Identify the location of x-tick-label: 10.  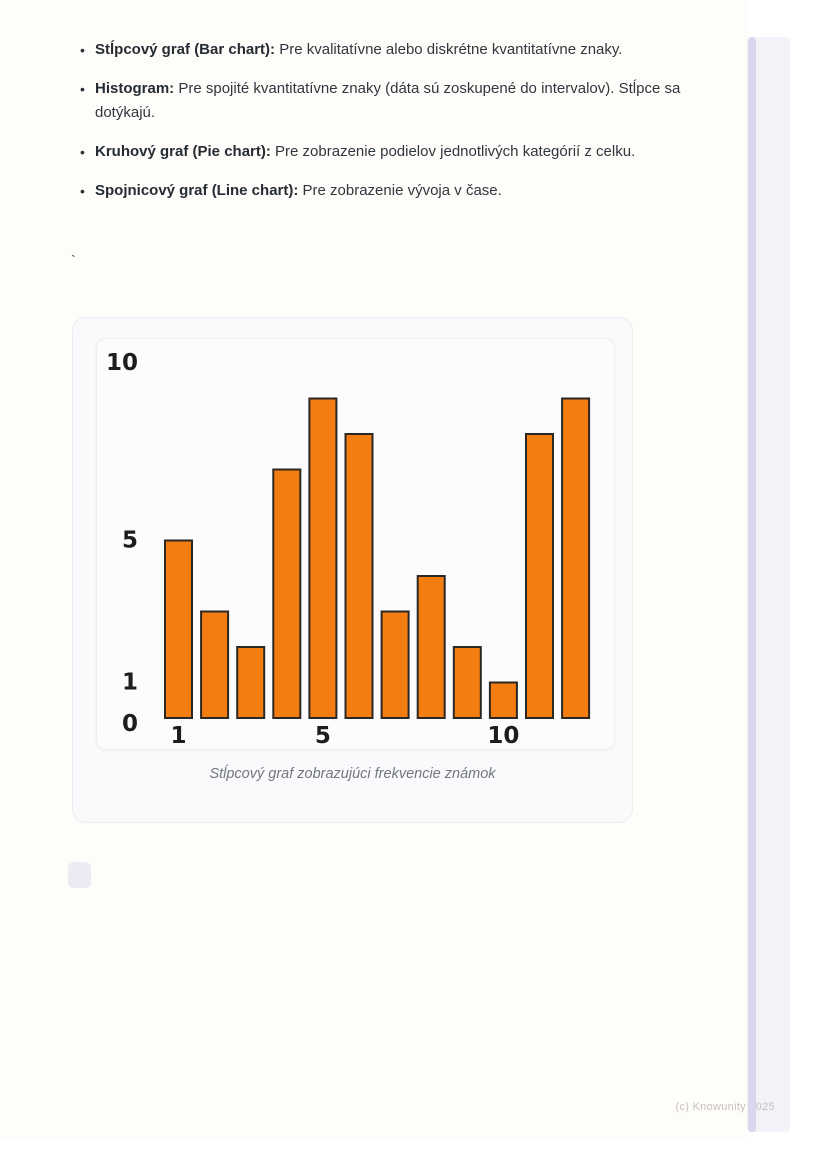
(503, 736).